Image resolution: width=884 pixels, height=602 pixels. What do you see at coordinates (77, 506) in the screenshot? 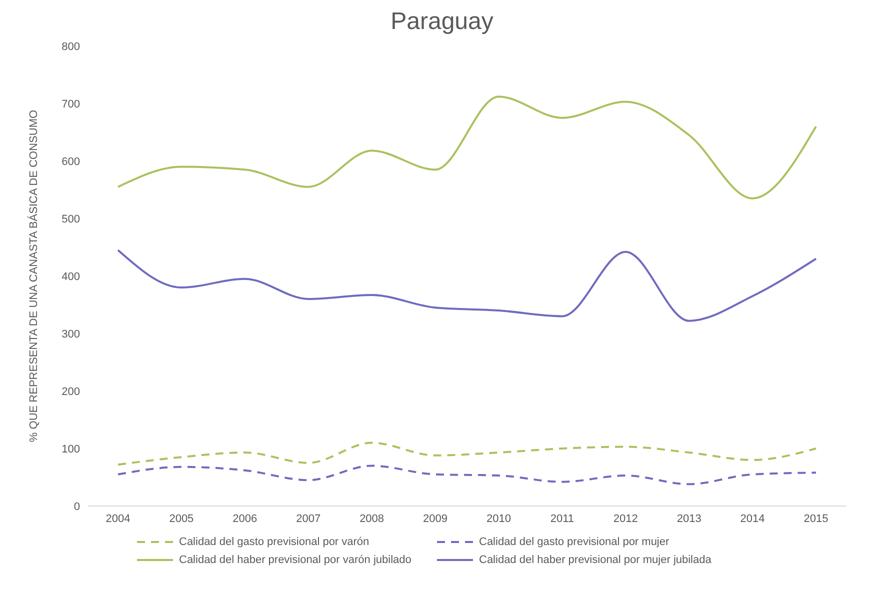
I see `y-tick-label: 0` at bounding box center [77, 506].